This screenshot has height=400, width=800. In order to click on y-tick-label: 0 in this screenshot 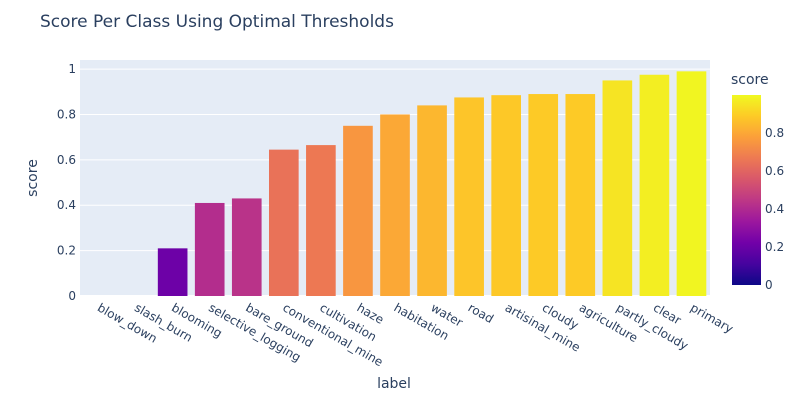, I will do `click(72, 296)`.